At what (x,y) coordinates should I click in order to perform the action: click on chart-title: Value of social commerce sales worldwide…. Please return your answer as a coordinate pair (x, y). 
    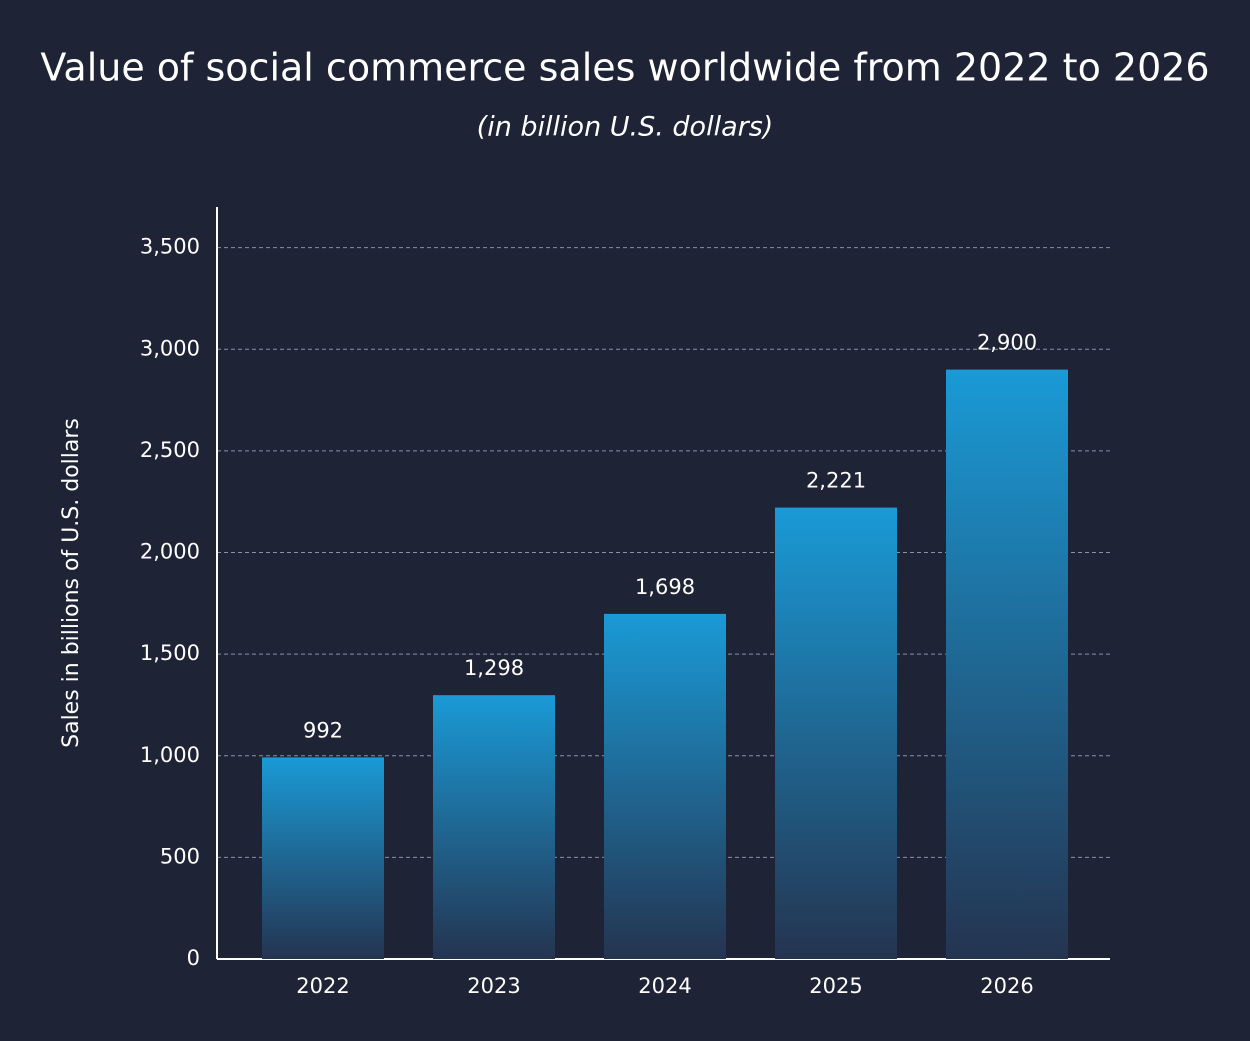
    Looking at the image, I should click on (624, 68).